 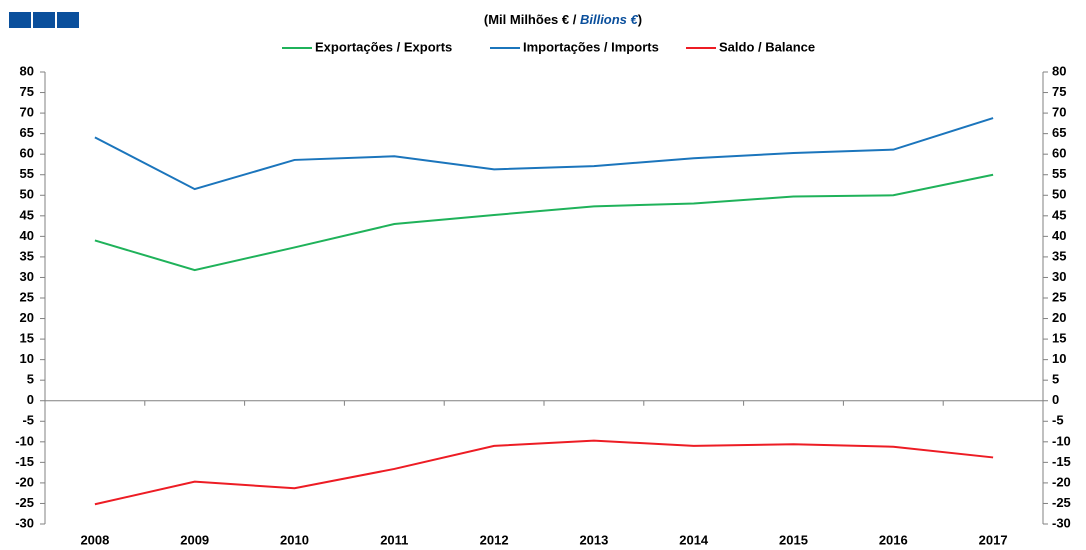 I want to click on y2-tick-label: 15, so click(x=1059, y=338).